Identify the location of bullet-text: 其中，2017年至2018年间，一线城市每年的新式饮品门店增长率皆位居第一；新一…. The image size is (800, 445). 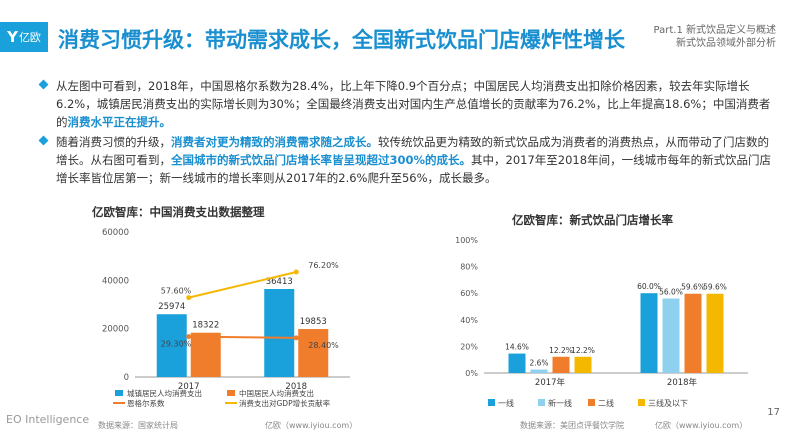
(414, 169).